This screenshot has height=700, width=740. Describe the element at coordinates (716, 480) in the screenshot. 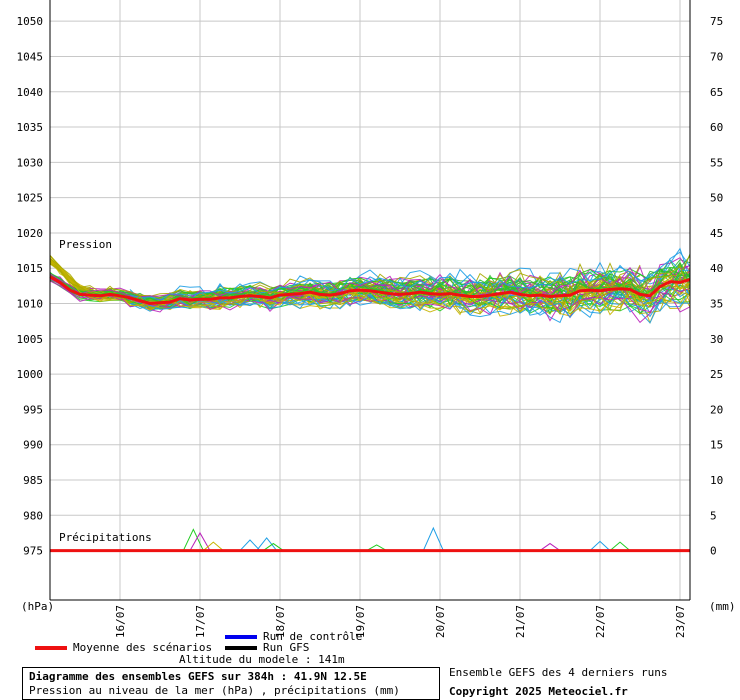

I see `right-tick-label: 10` at that location.